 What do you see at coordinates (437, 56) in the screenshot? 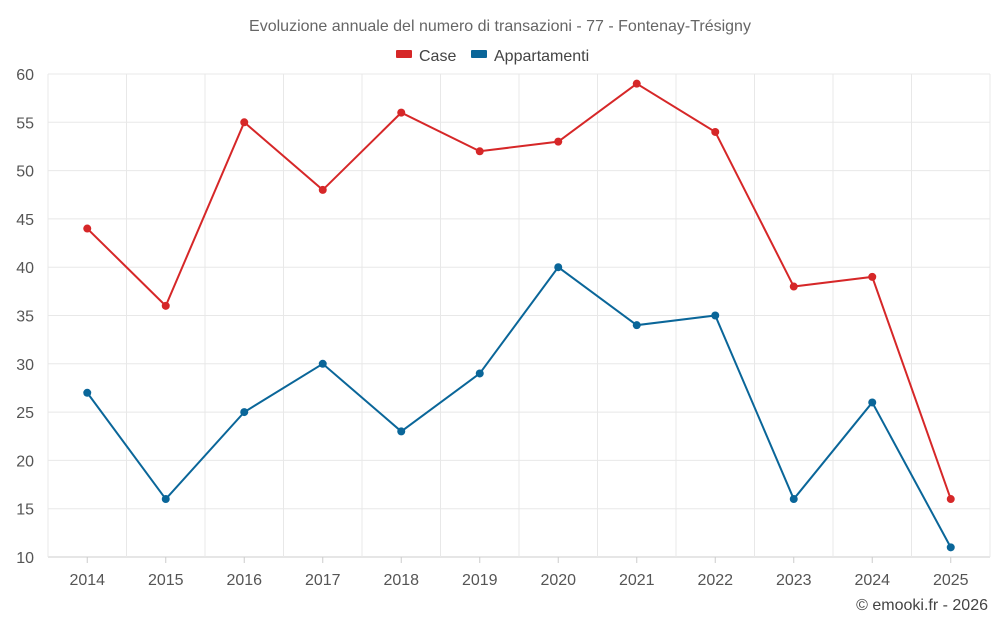
I see `legend-label-case: Case` at bounding box center [437, 56].